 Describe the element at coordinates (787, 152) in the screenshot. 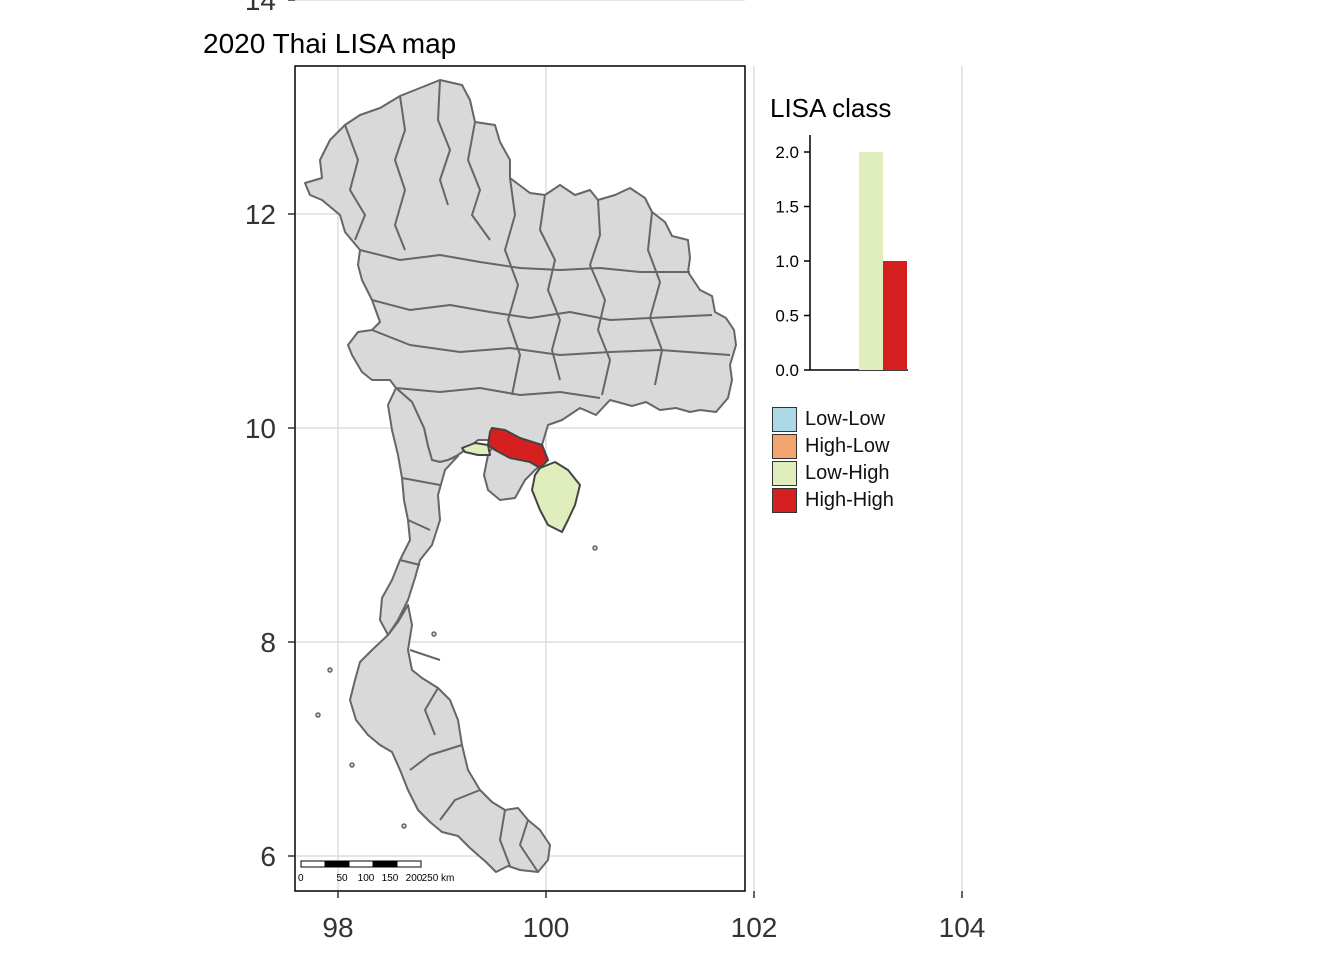

I see `hist-y-tick-label: 2.0` at that location.